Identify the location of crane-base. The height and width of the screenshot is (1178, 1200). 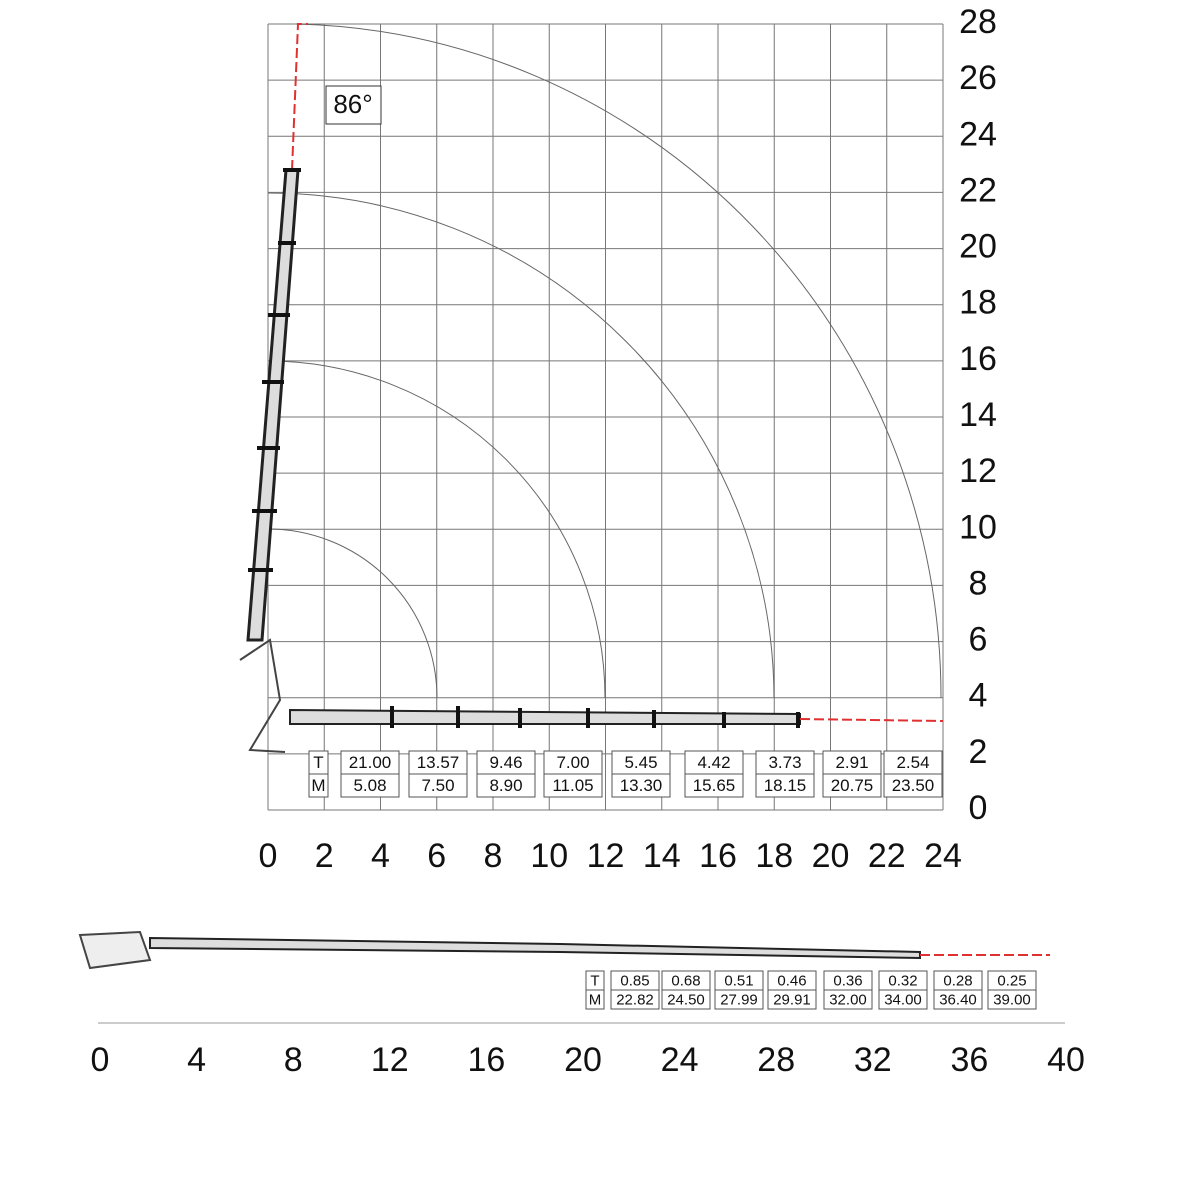
(262, 695).